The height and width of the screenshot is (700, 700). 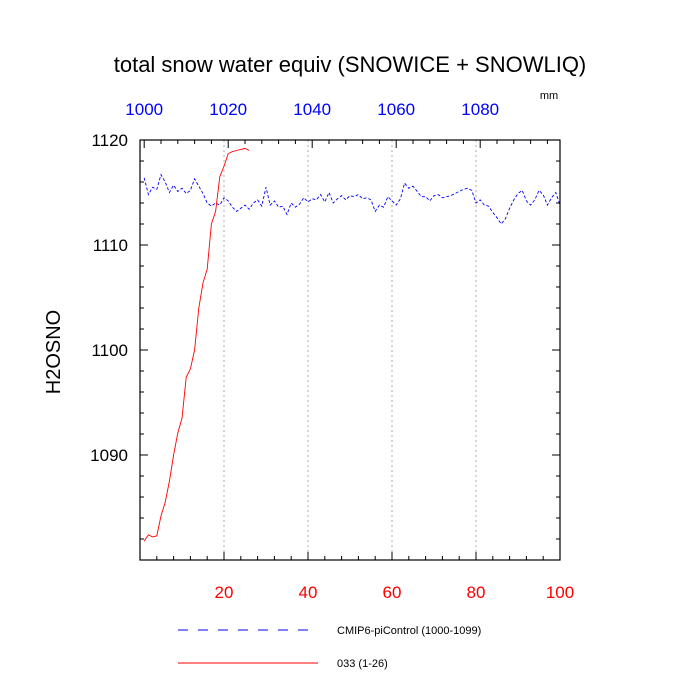 What do you see at coordinates (308, 592) in the screenshot?
I see `bottom-tick-label: 40` at bounding box center [308, 592].